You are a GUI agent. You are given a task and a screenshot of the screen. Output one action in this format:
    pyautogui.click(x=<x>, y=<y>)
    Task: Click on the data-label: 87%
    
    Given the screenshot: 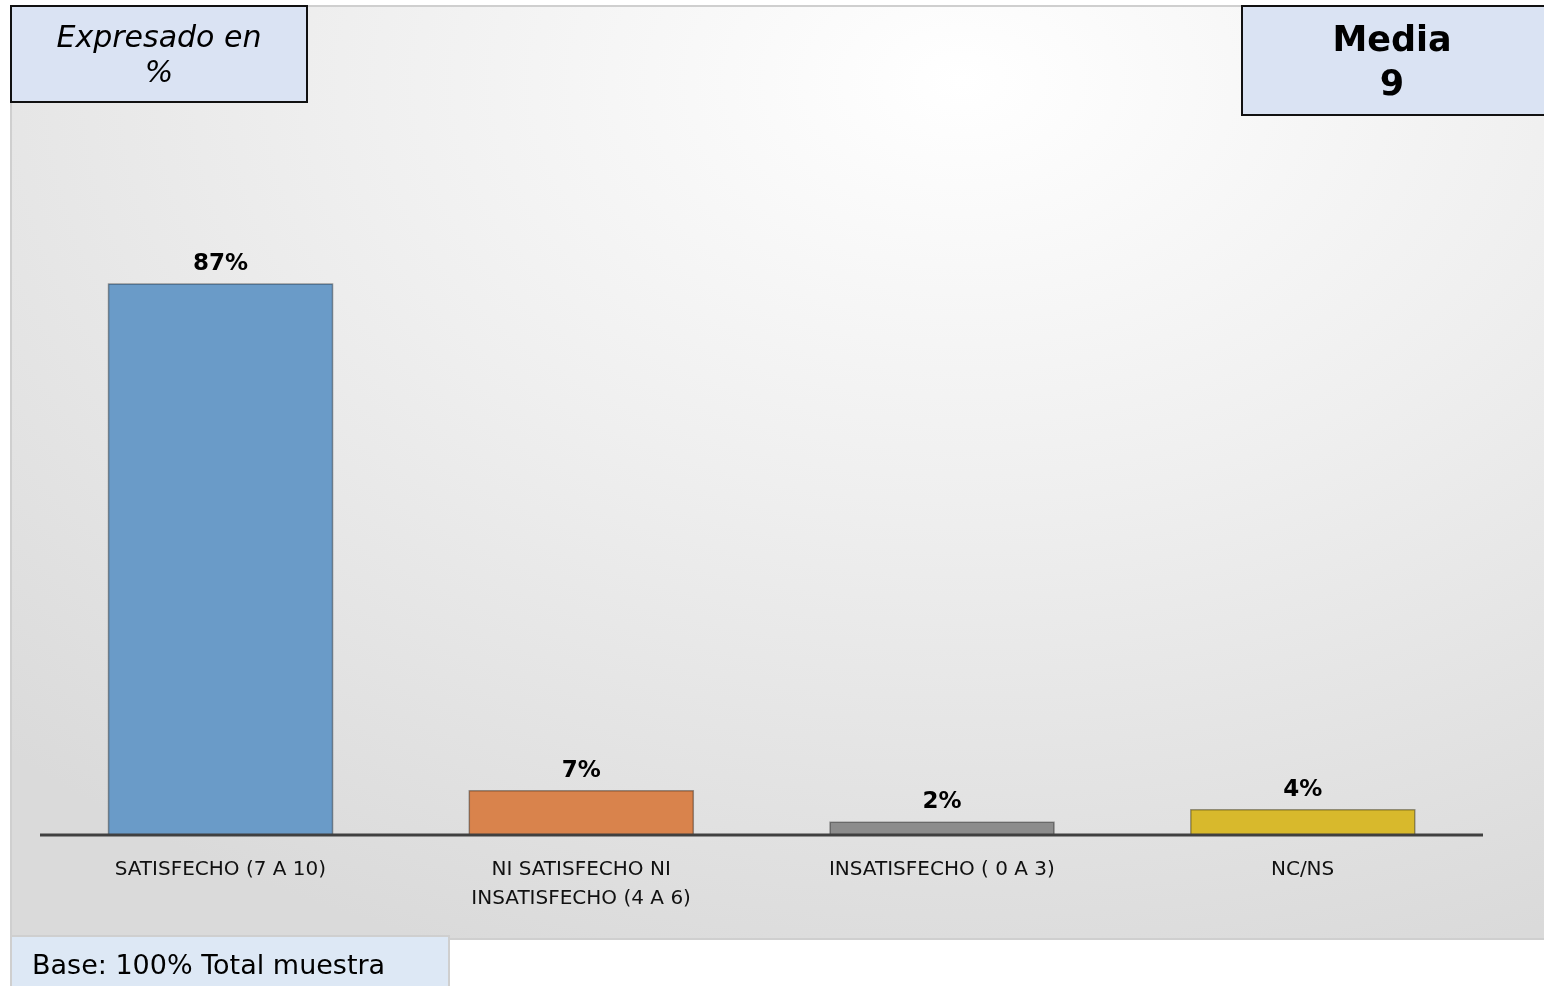 What is the action you would take?
    pyautogui.click(x=221, y=262)
    